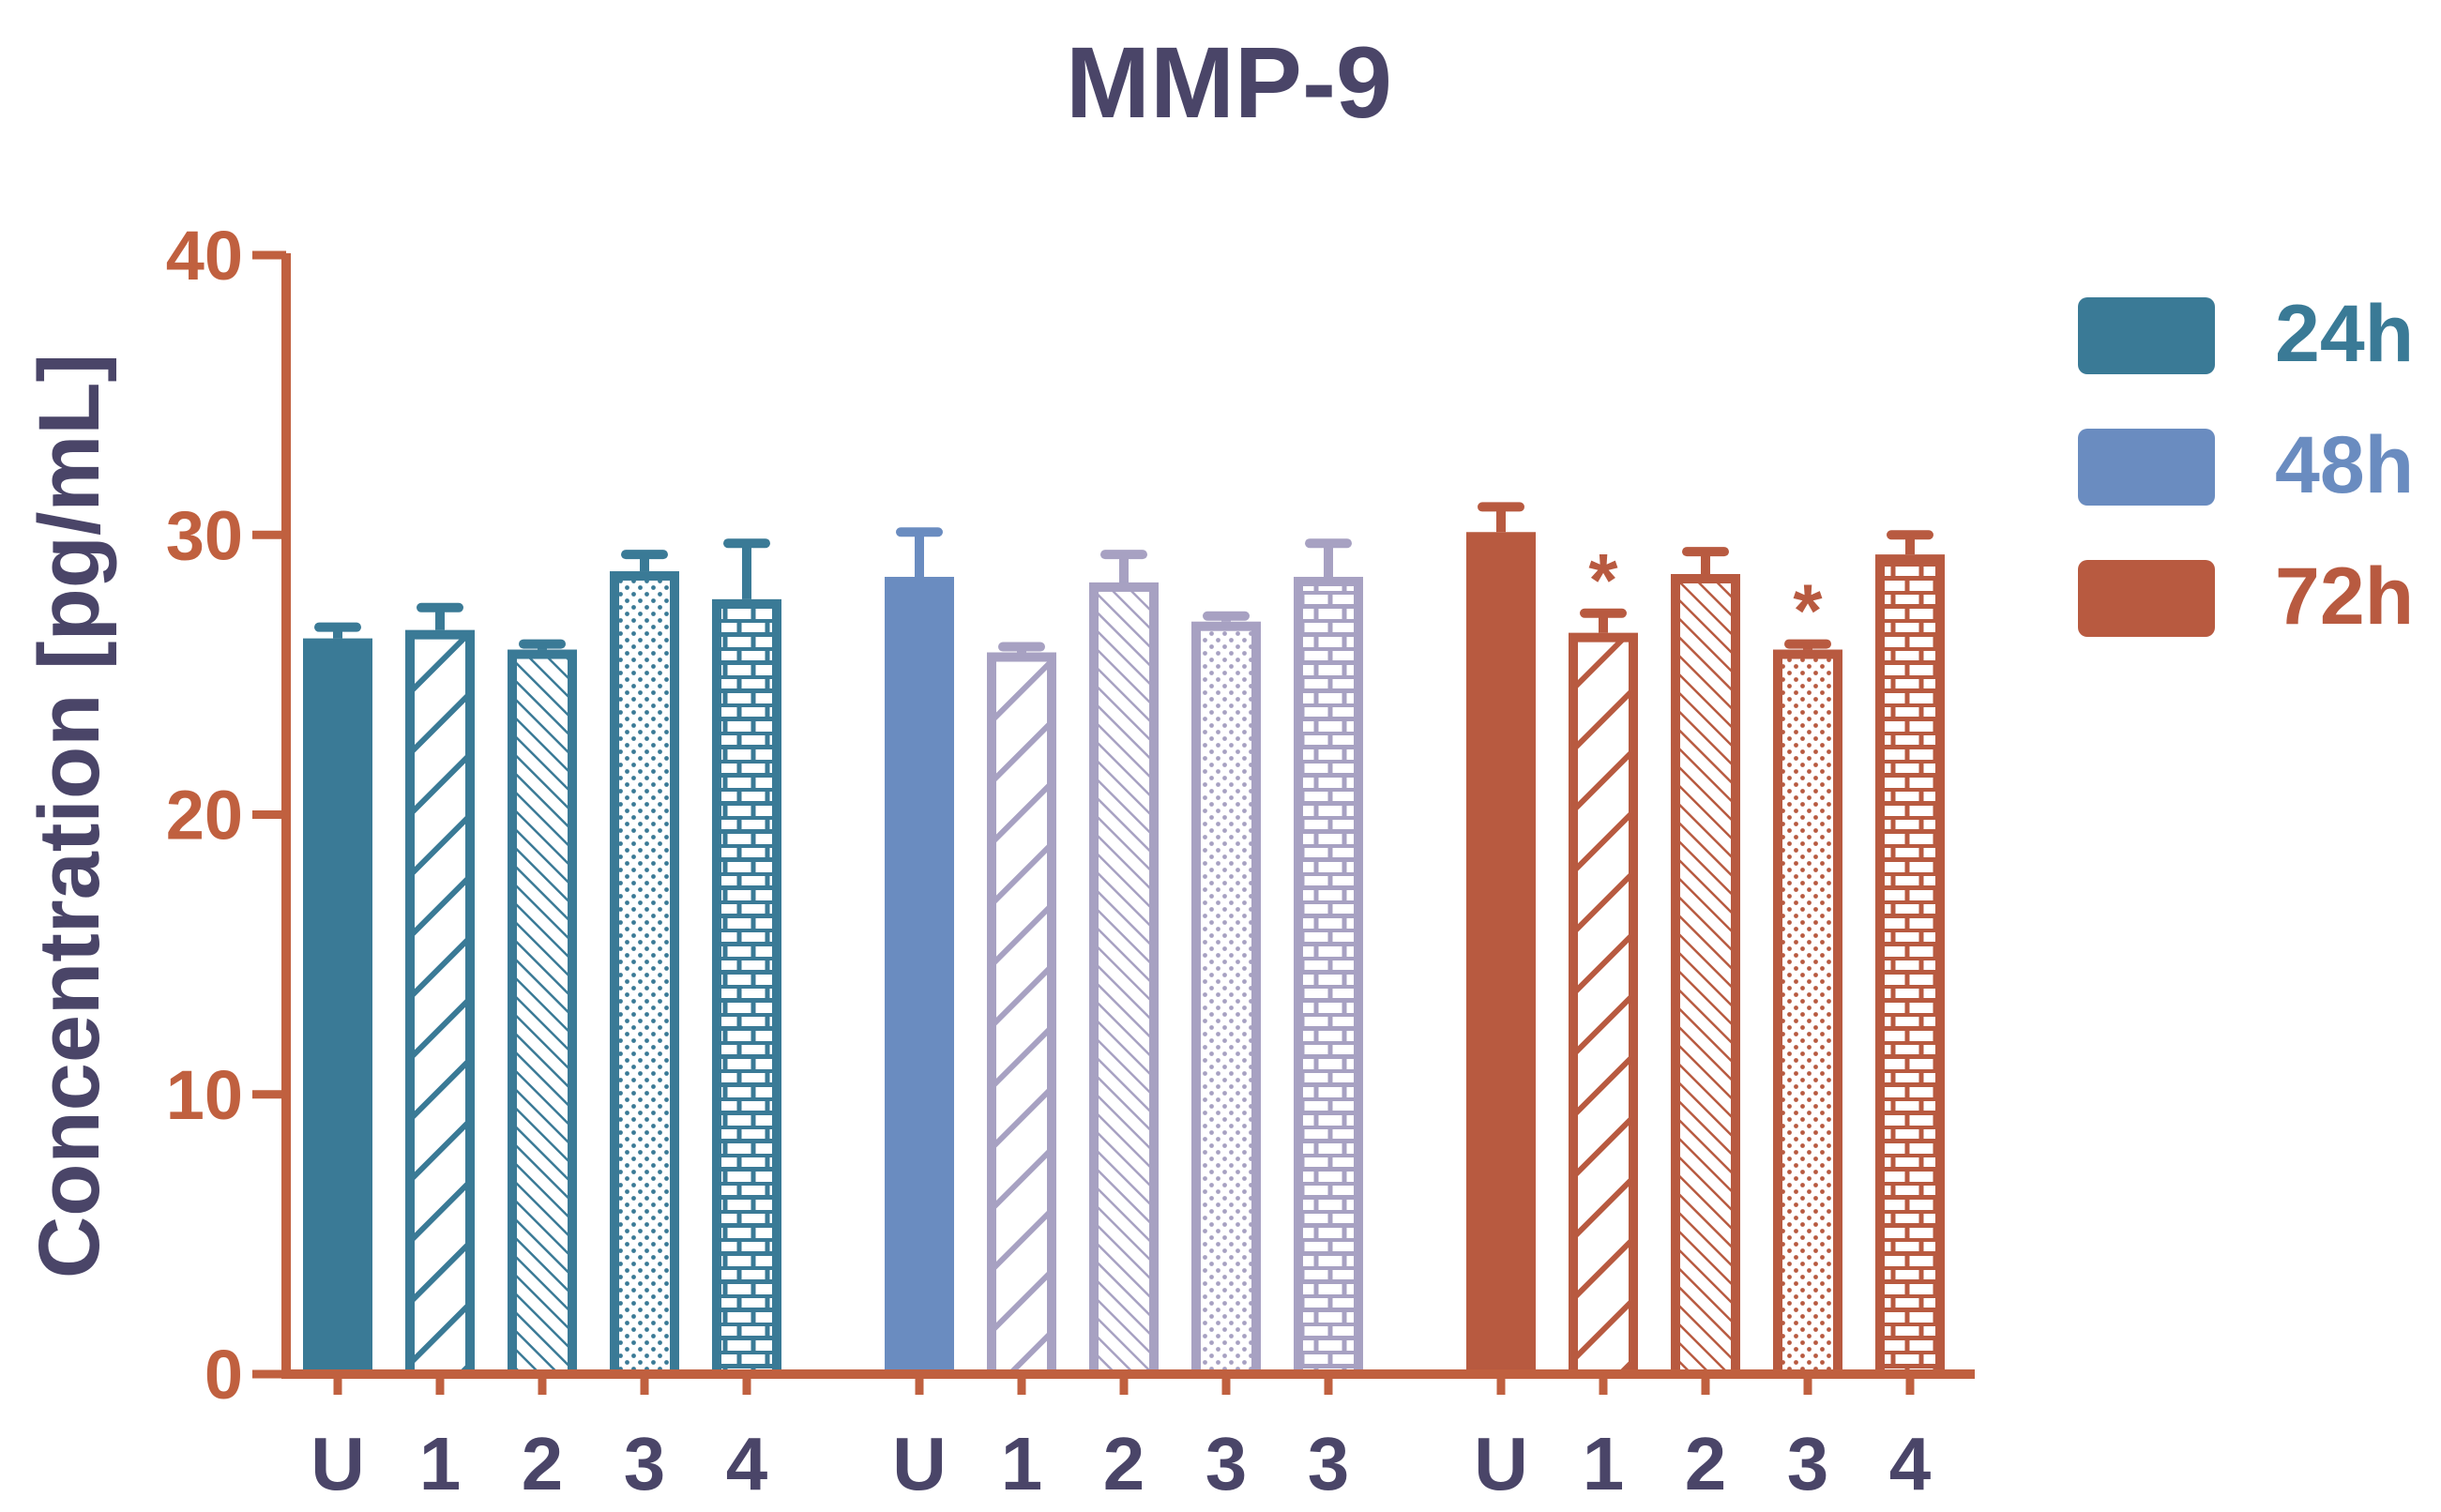 The image size is (2441, 1512). What do you see at coordinates (337, 1008) in the screenshot?
I see `bar-24h-U` at bounding box center [337, 1008].